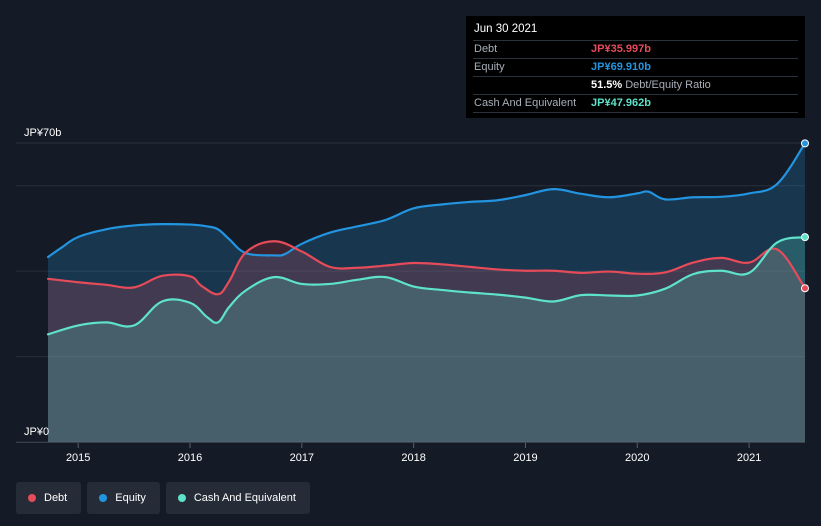 The image size is (821, 526). What do you see at coordinates (103, 498) in the screenshot?
I see `legend-equity-dot-icon` at bounding box center [103, 498].